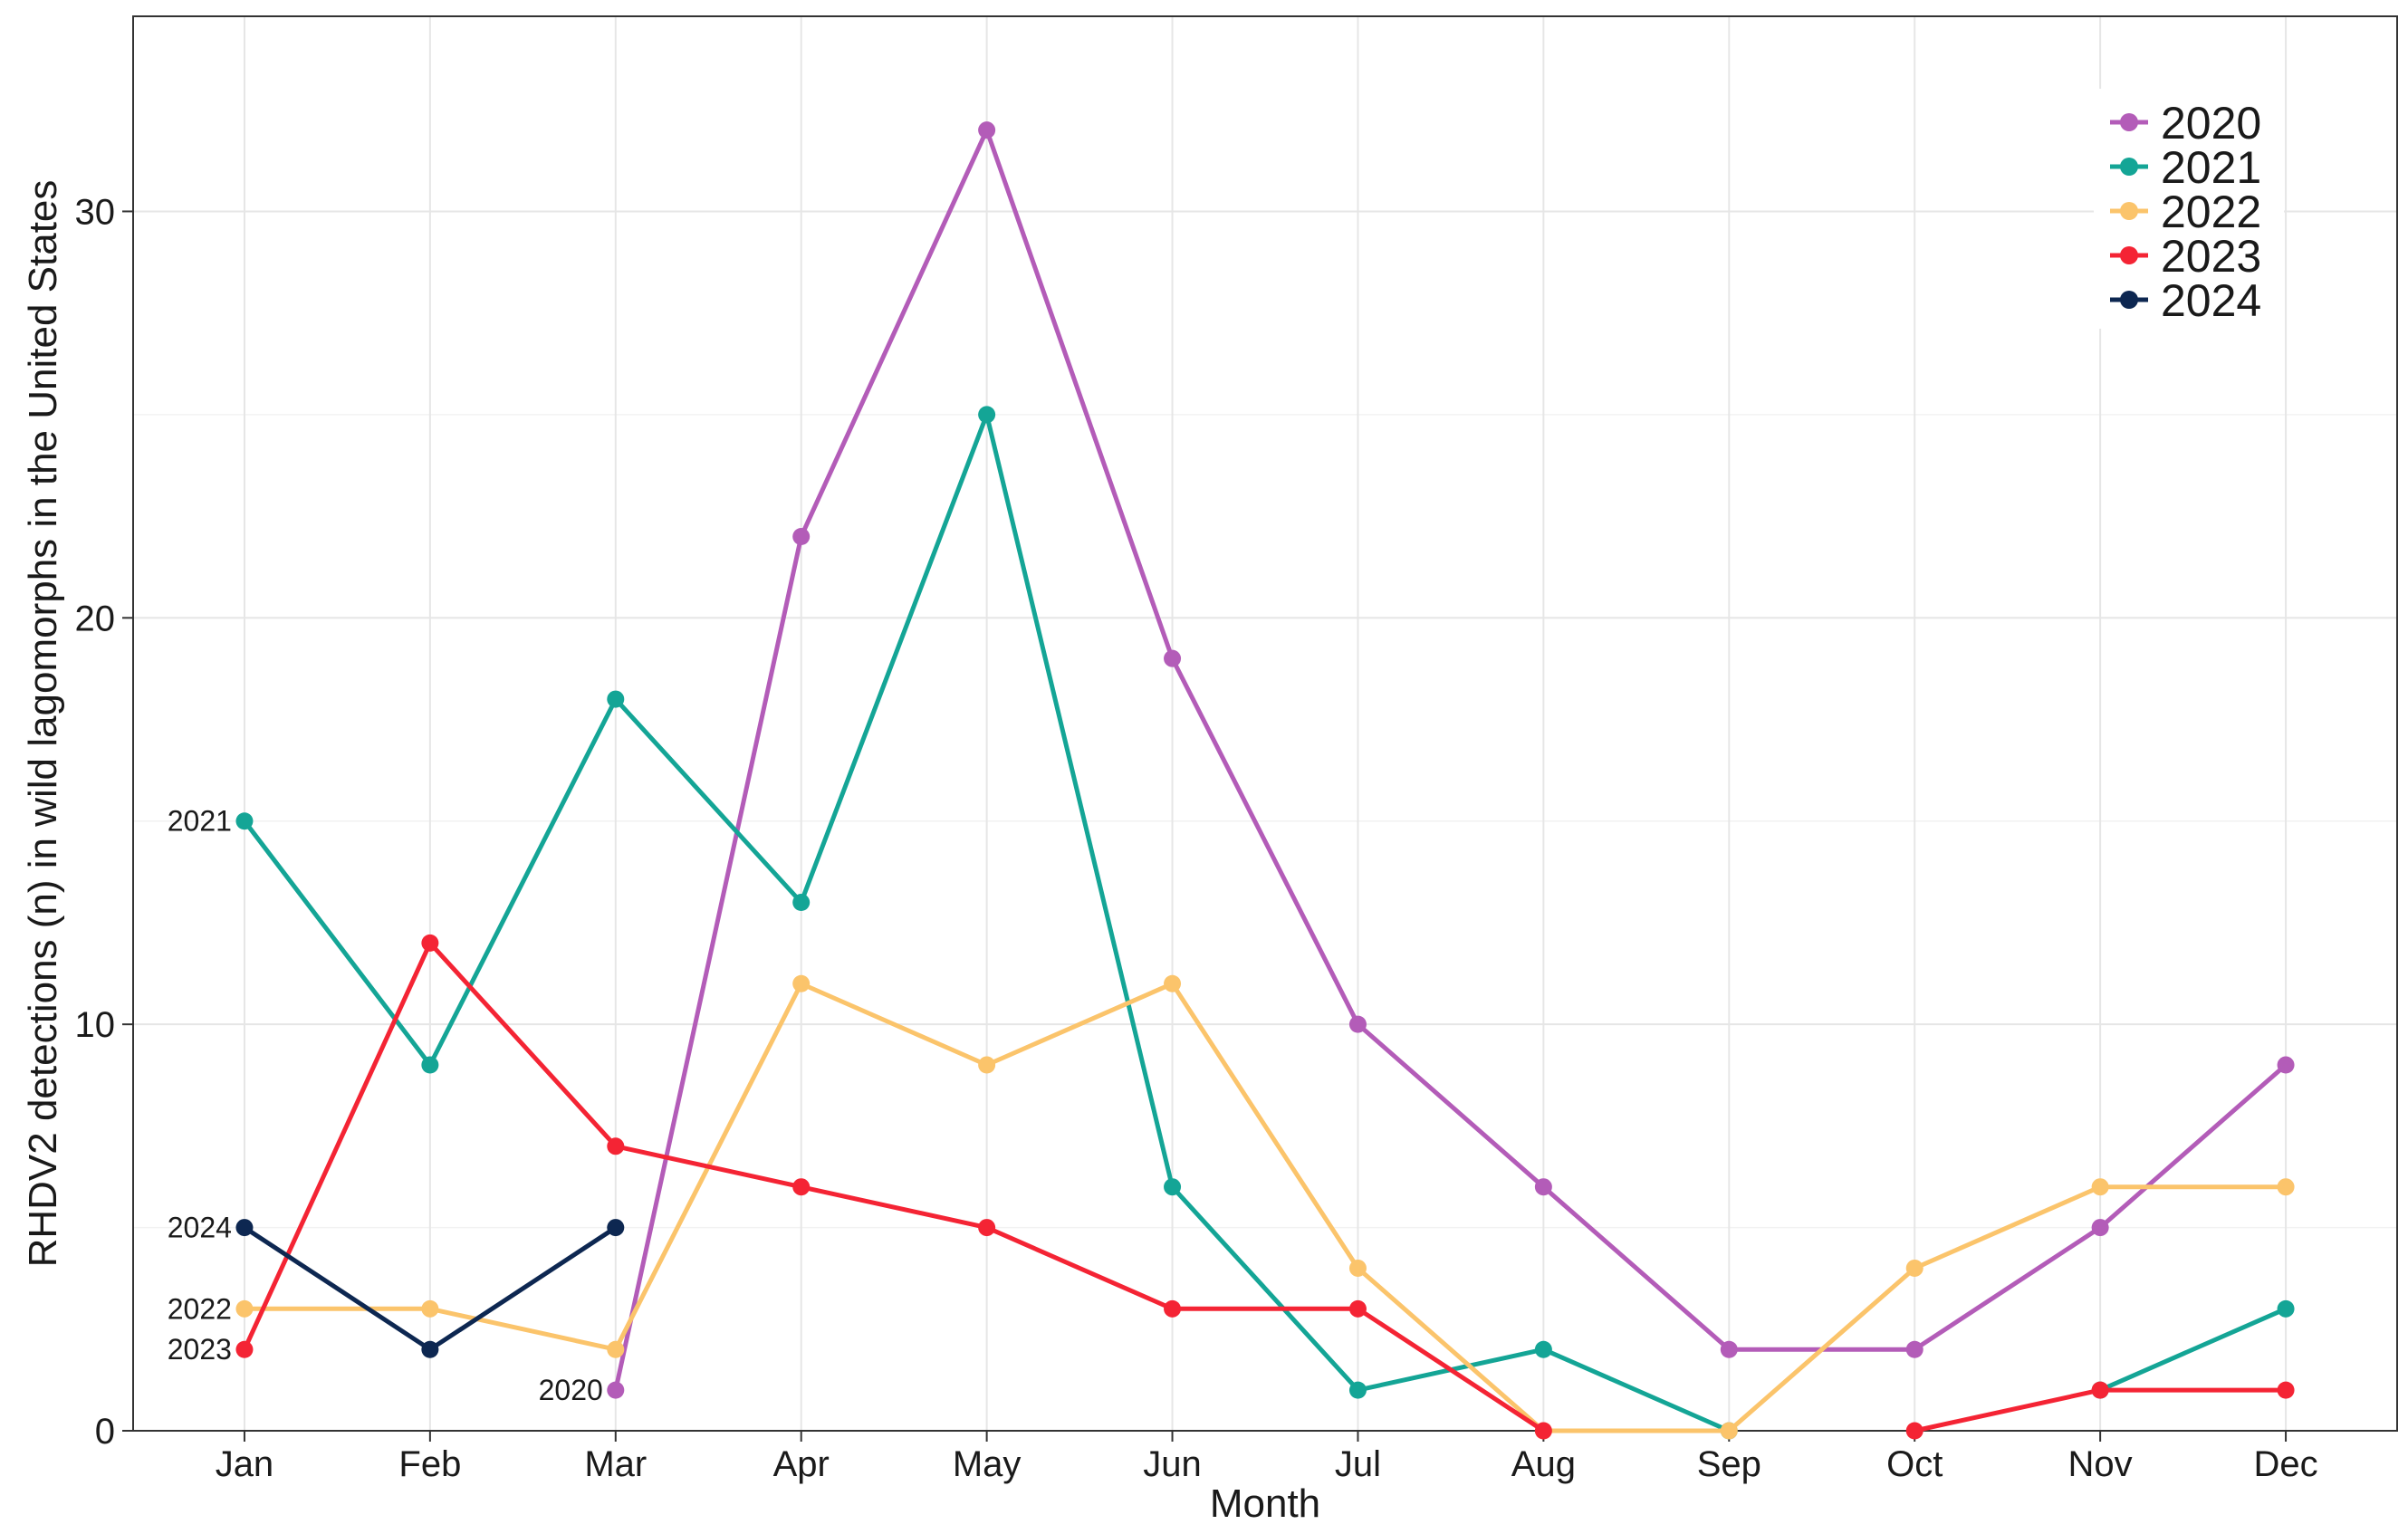 The height and width of the screenshot is (1534, 2408). What do you see at coordinates (96, 618) in the screenshot?
I see `y-tick-label: 20` at bounding box center [96, 618].